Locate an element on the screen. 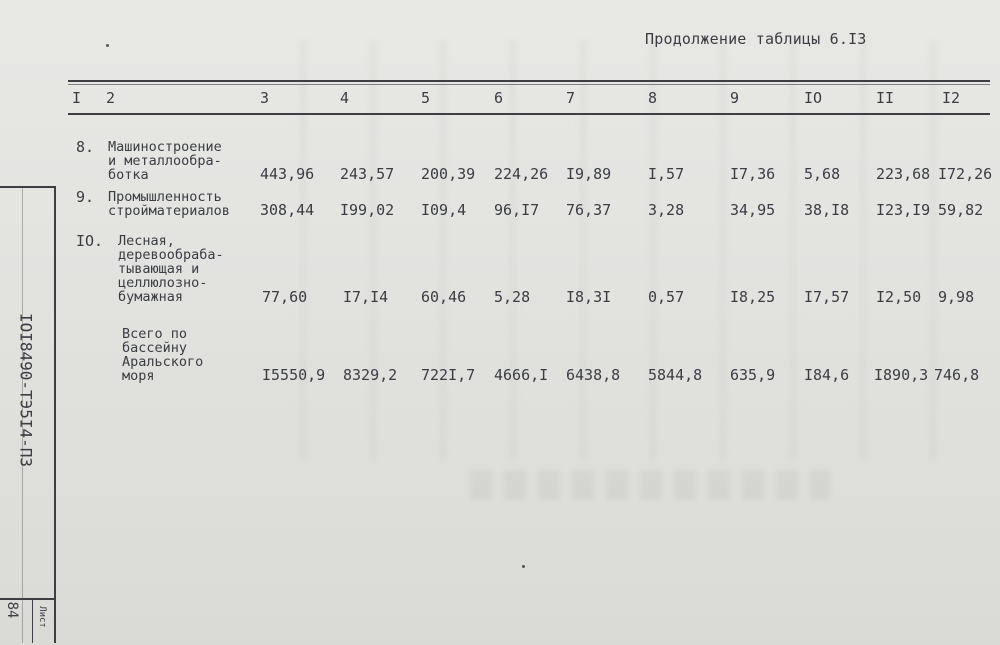  table-cell: 224,26 is located at coordinates (521, 174).